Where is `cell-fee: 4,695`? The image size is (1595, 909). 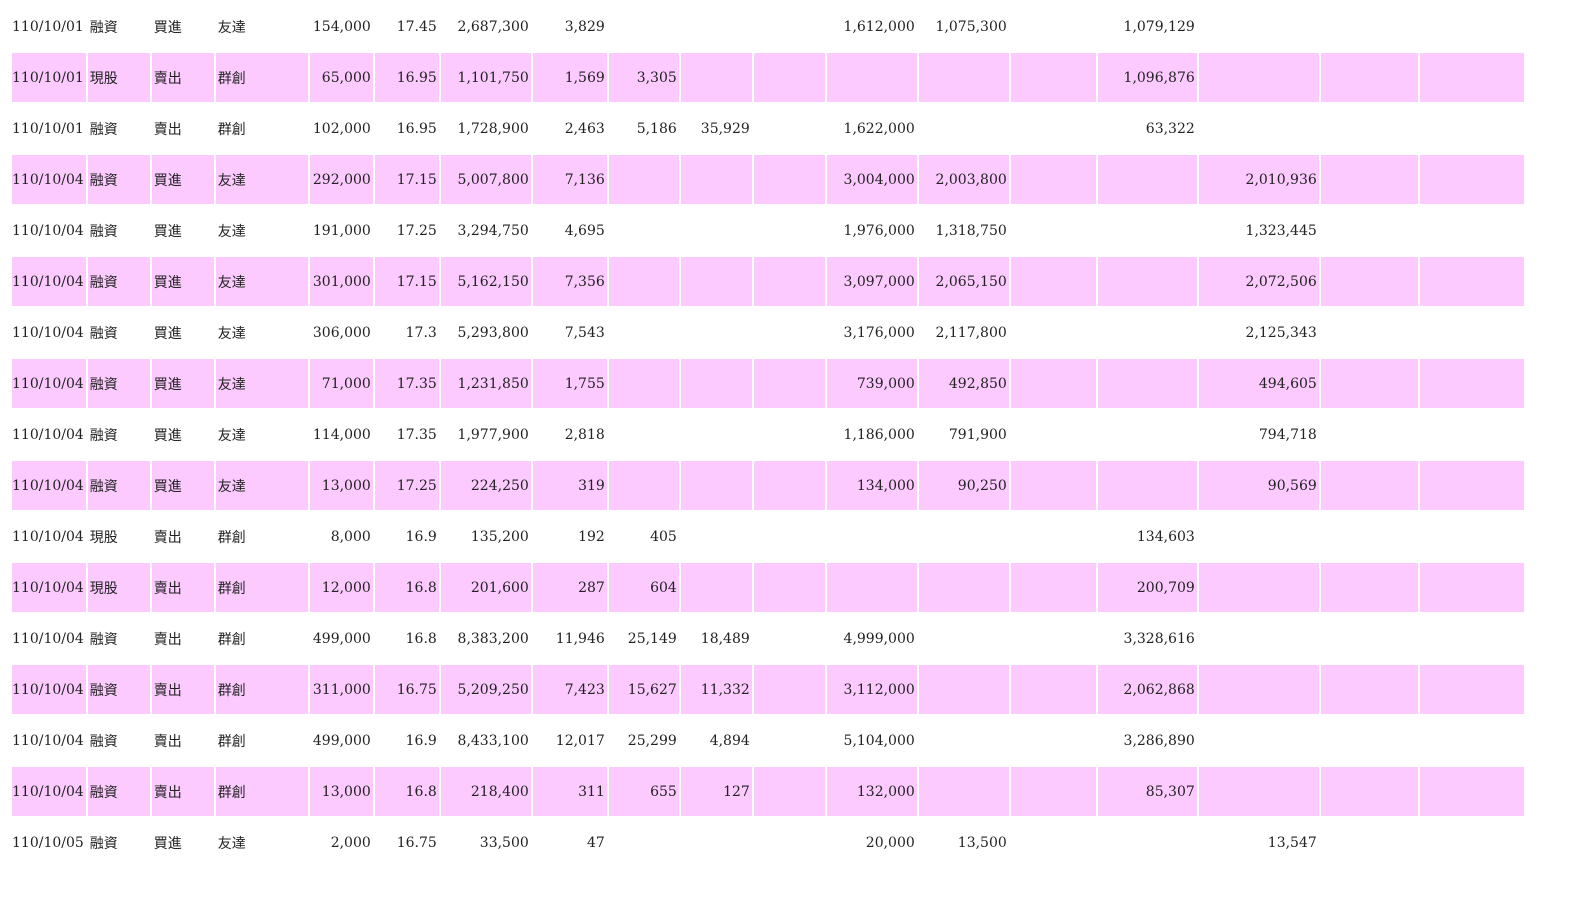 cell-fee: 4,695 is located at coordinates (584, 230).